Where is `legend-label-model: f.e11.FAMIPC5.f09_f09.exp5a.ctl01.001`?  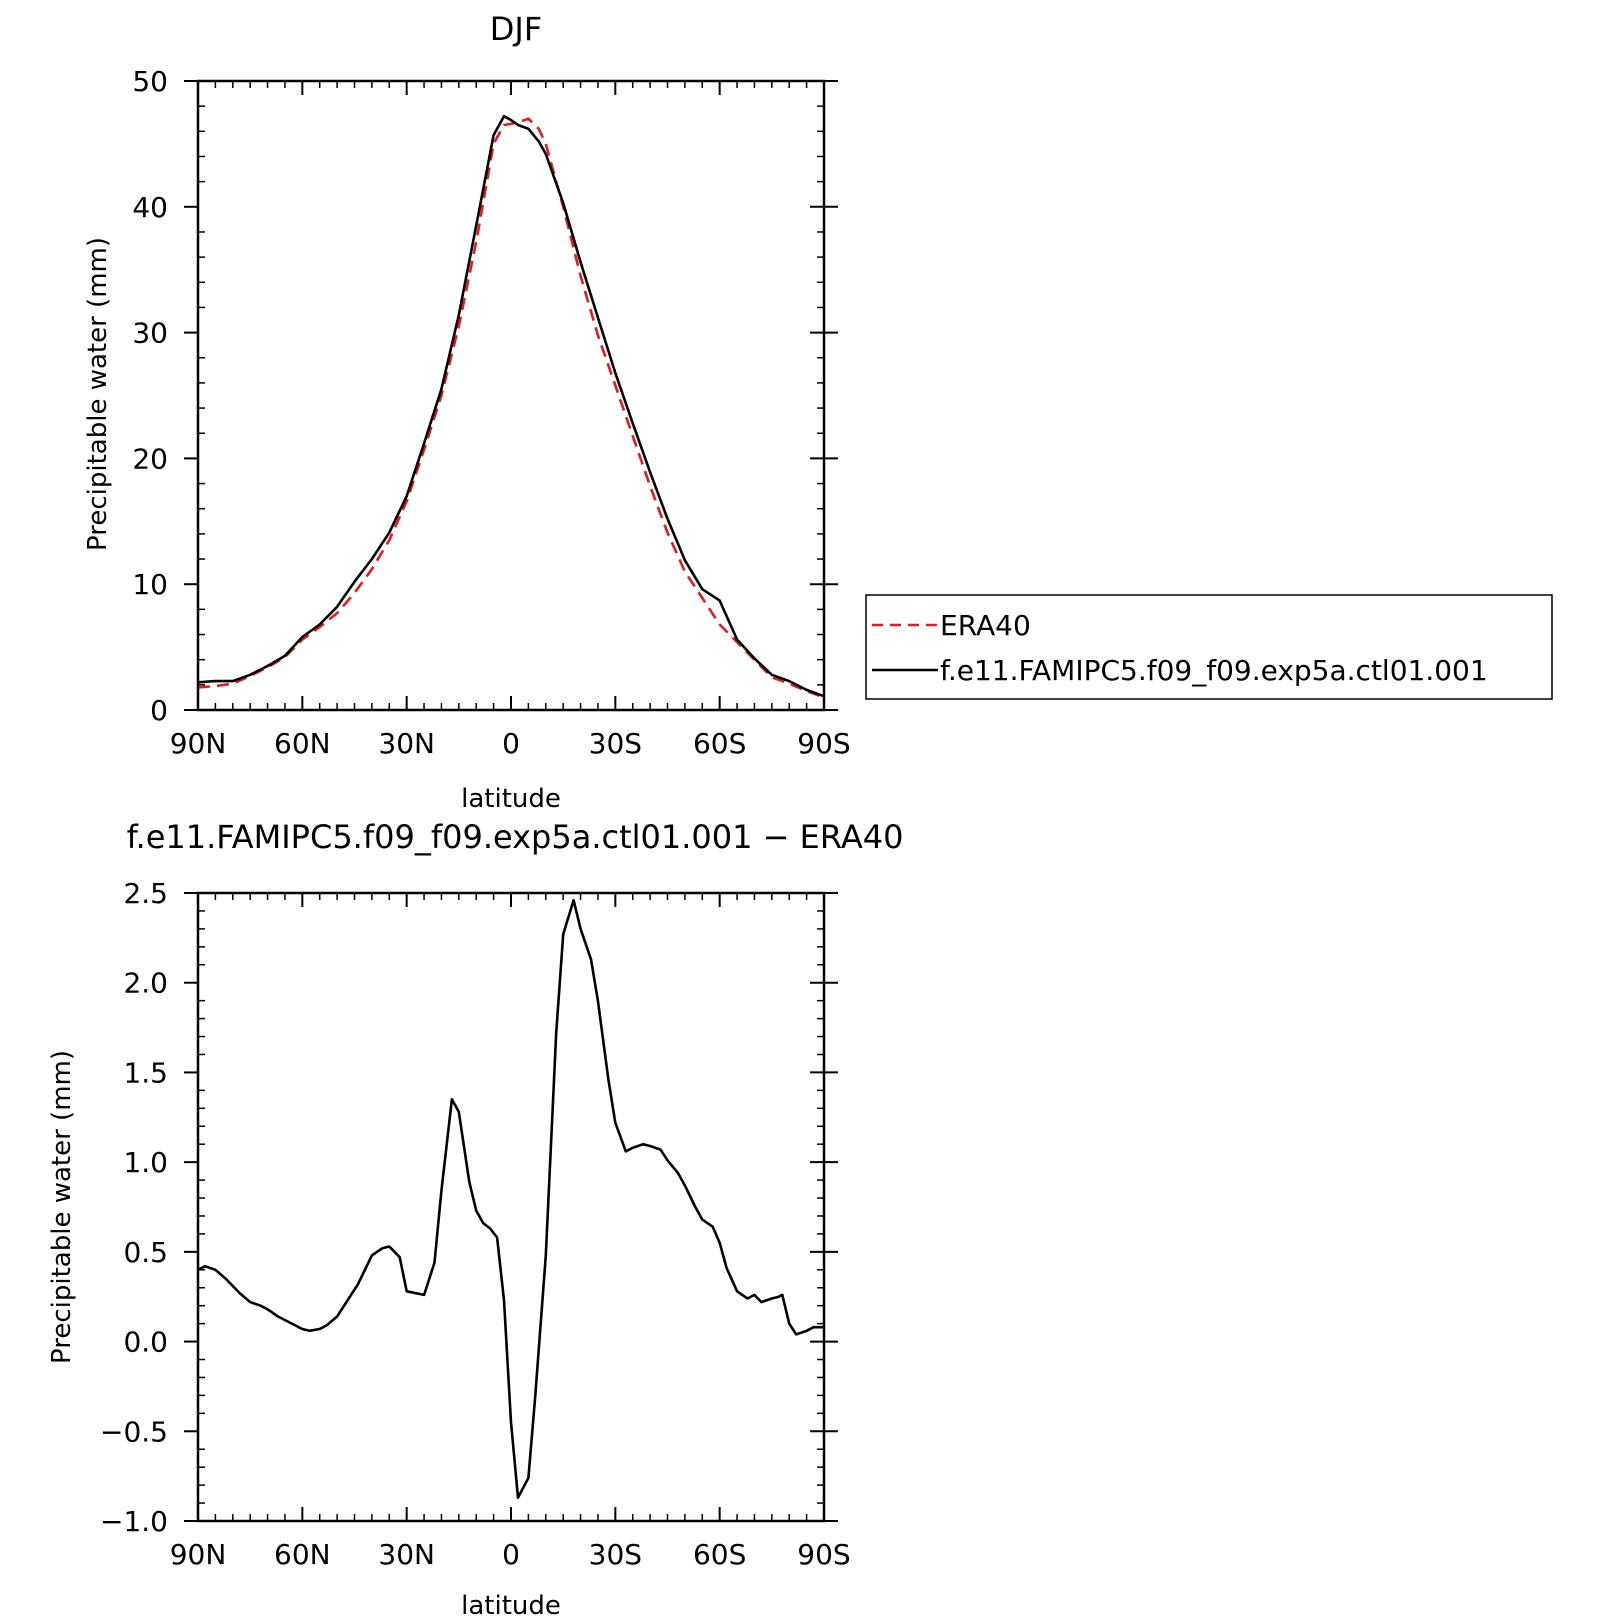 legend-label-model: f.e11.FAMIPC5.f09_f09.exp5a.ctl01.001 is located at coordinates (1214, 670).